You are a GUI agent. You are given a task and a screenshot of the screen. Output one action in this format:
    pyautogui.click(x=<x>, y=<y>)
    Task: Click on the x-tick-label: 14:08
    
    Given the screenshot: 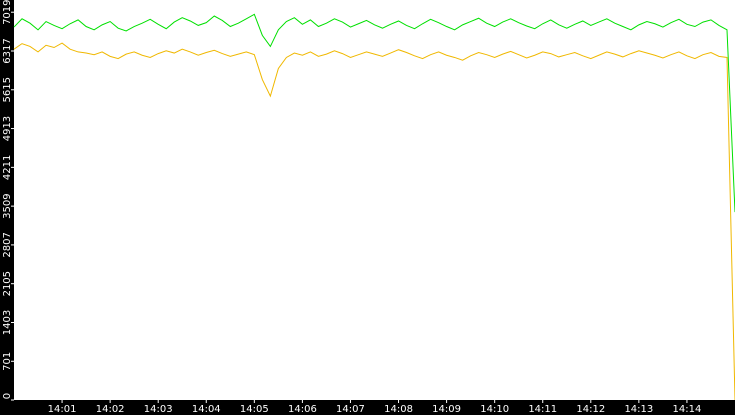 What is the action you would take?
    pyautogui.click(x=398, y=409)
    